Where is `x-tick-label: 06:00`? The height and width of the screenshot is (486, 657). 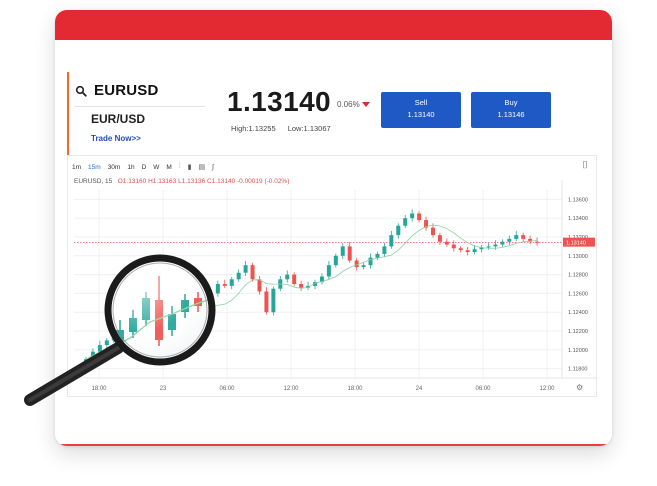 x-tick-label: 06:00 is located at coordinates (227, 389).